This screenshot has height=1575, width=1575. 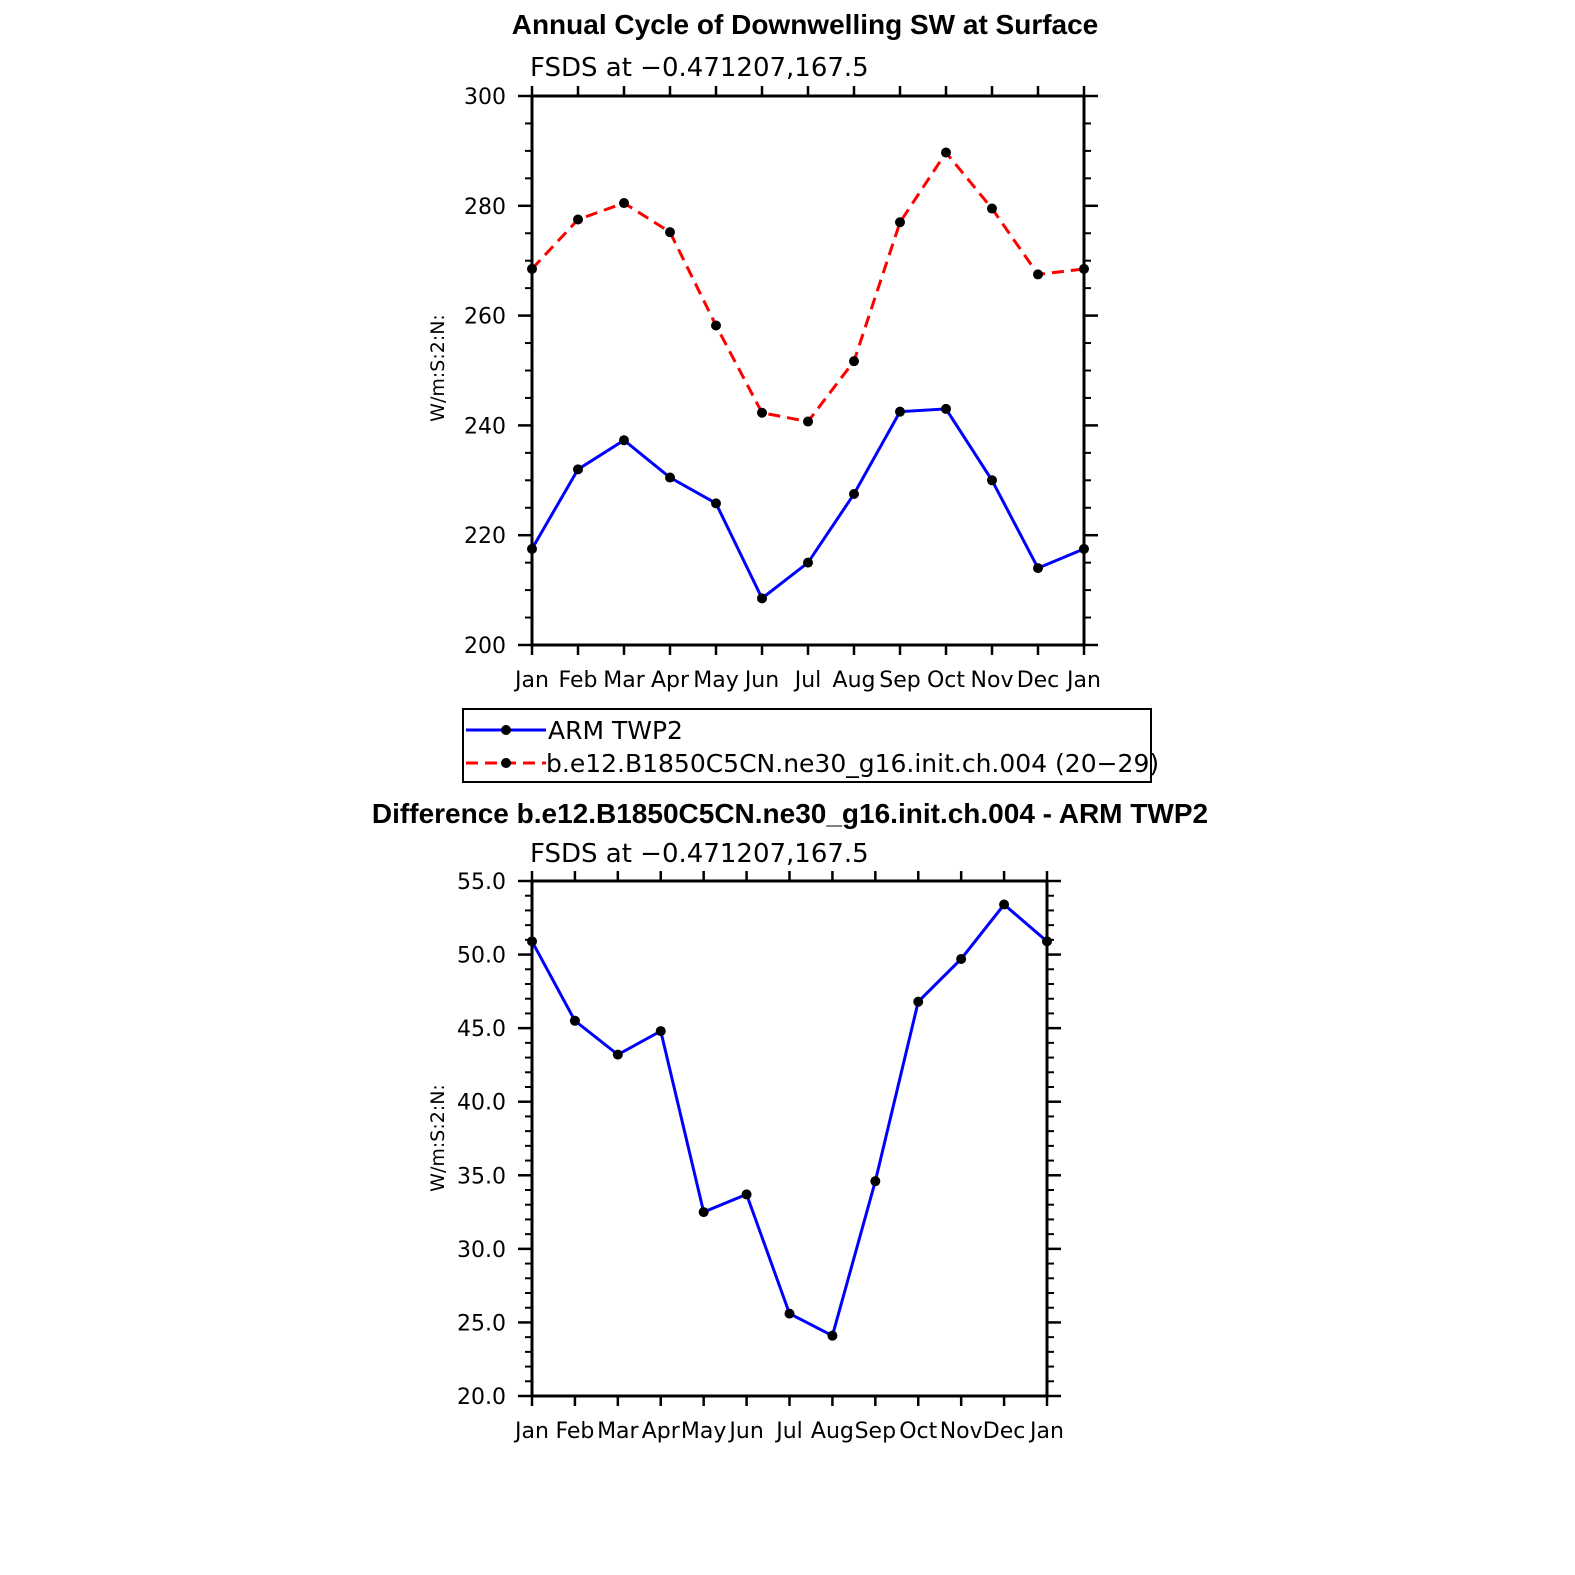 I want to click on legend-box, so click(x=807, y=745).